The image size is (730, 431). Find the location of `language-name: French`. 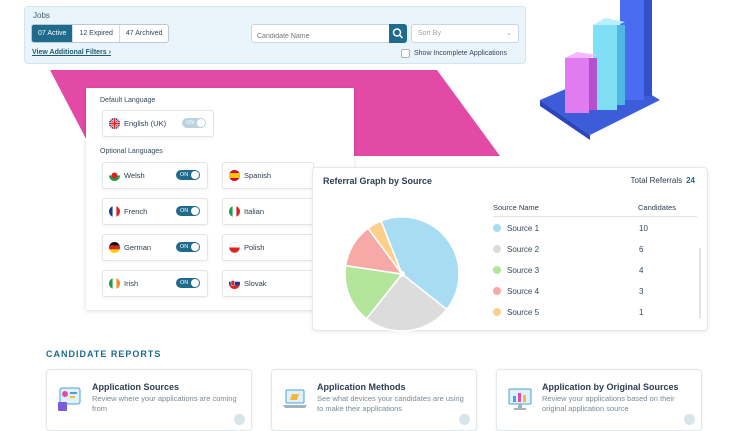

language-name: French is located at coordinates (136, 211).